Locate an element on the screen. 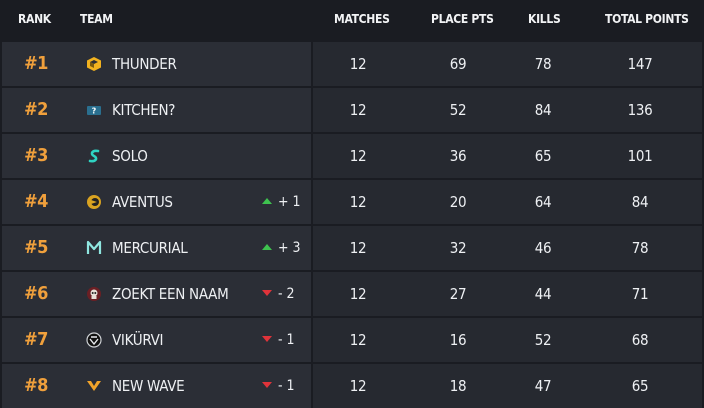 Image resolution: width=704 pixels, height=408 pixels. team-cell: #8 NEW WAVE - 1 is located at coordinates (156, 386).